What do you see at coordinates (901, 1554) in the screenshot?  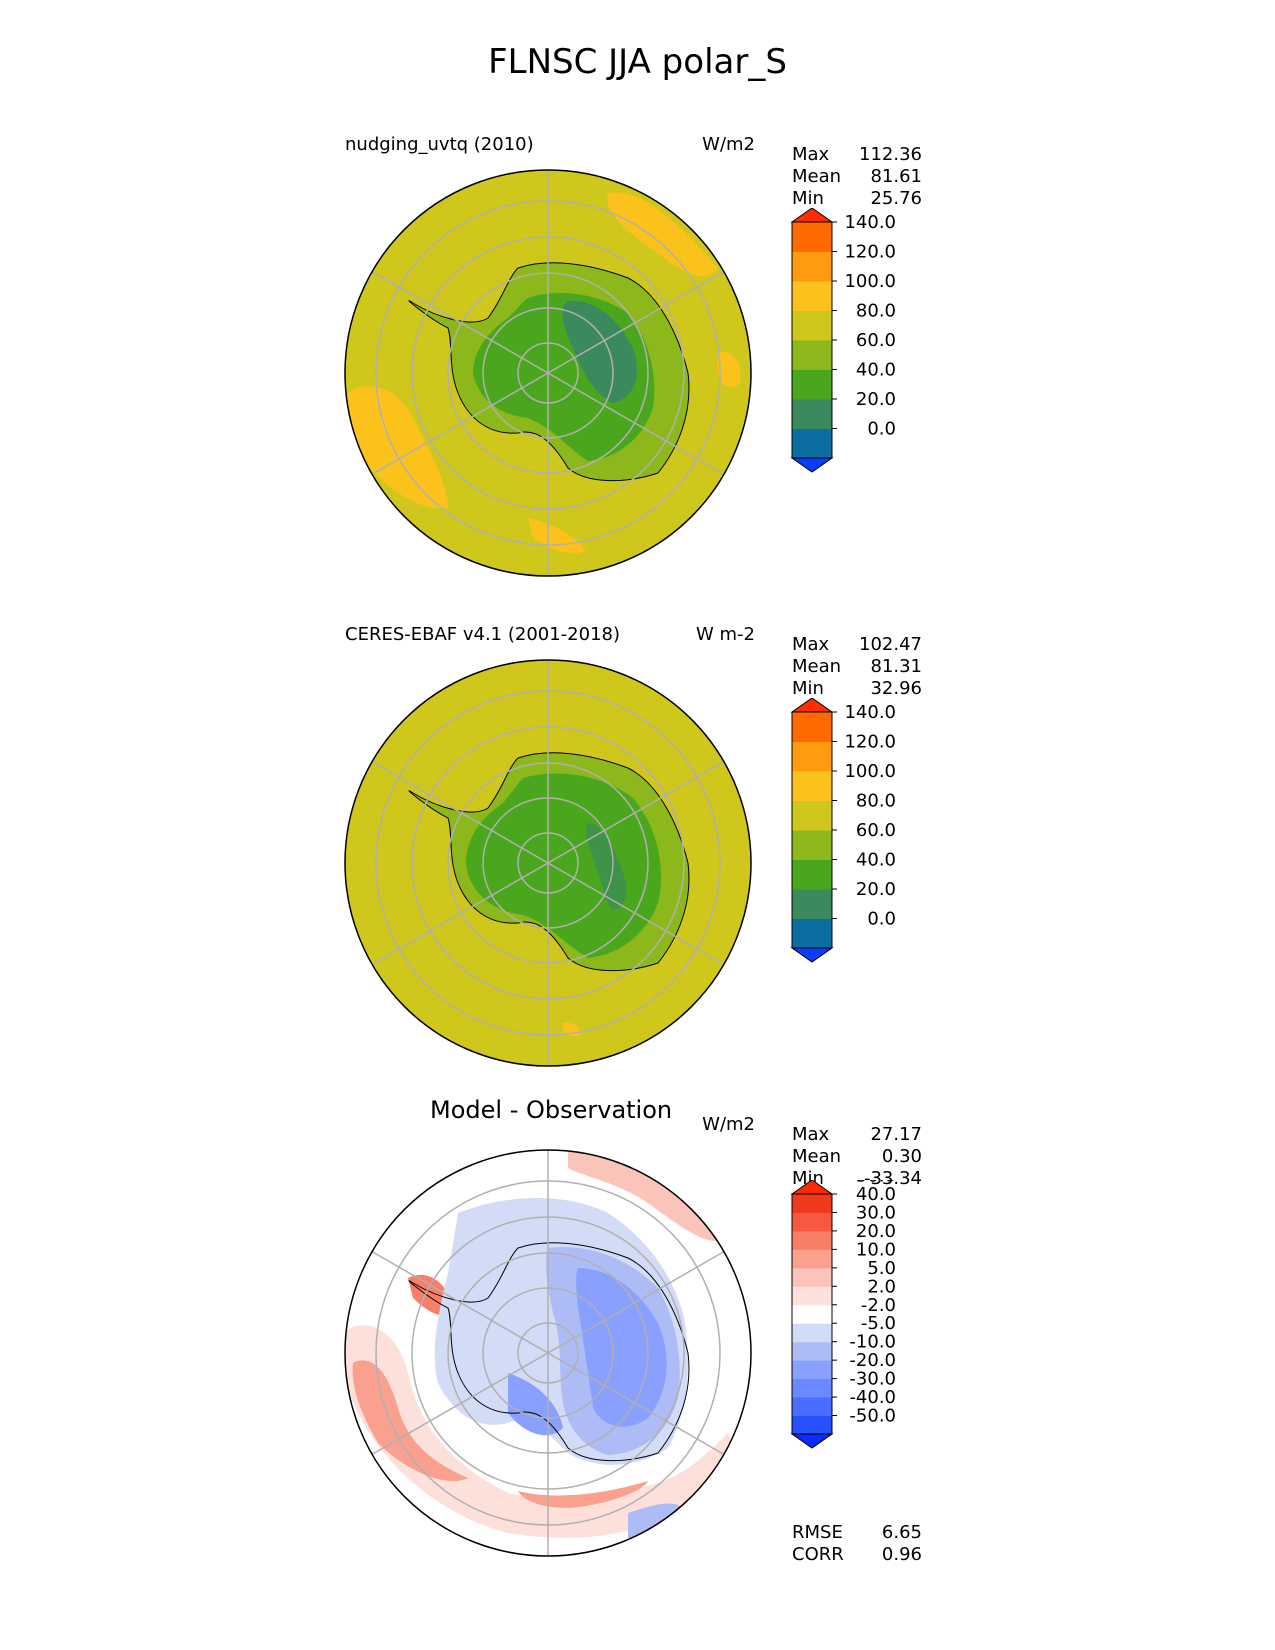 I see `corr-value: 0.96` at bounding box center [901, 1554].